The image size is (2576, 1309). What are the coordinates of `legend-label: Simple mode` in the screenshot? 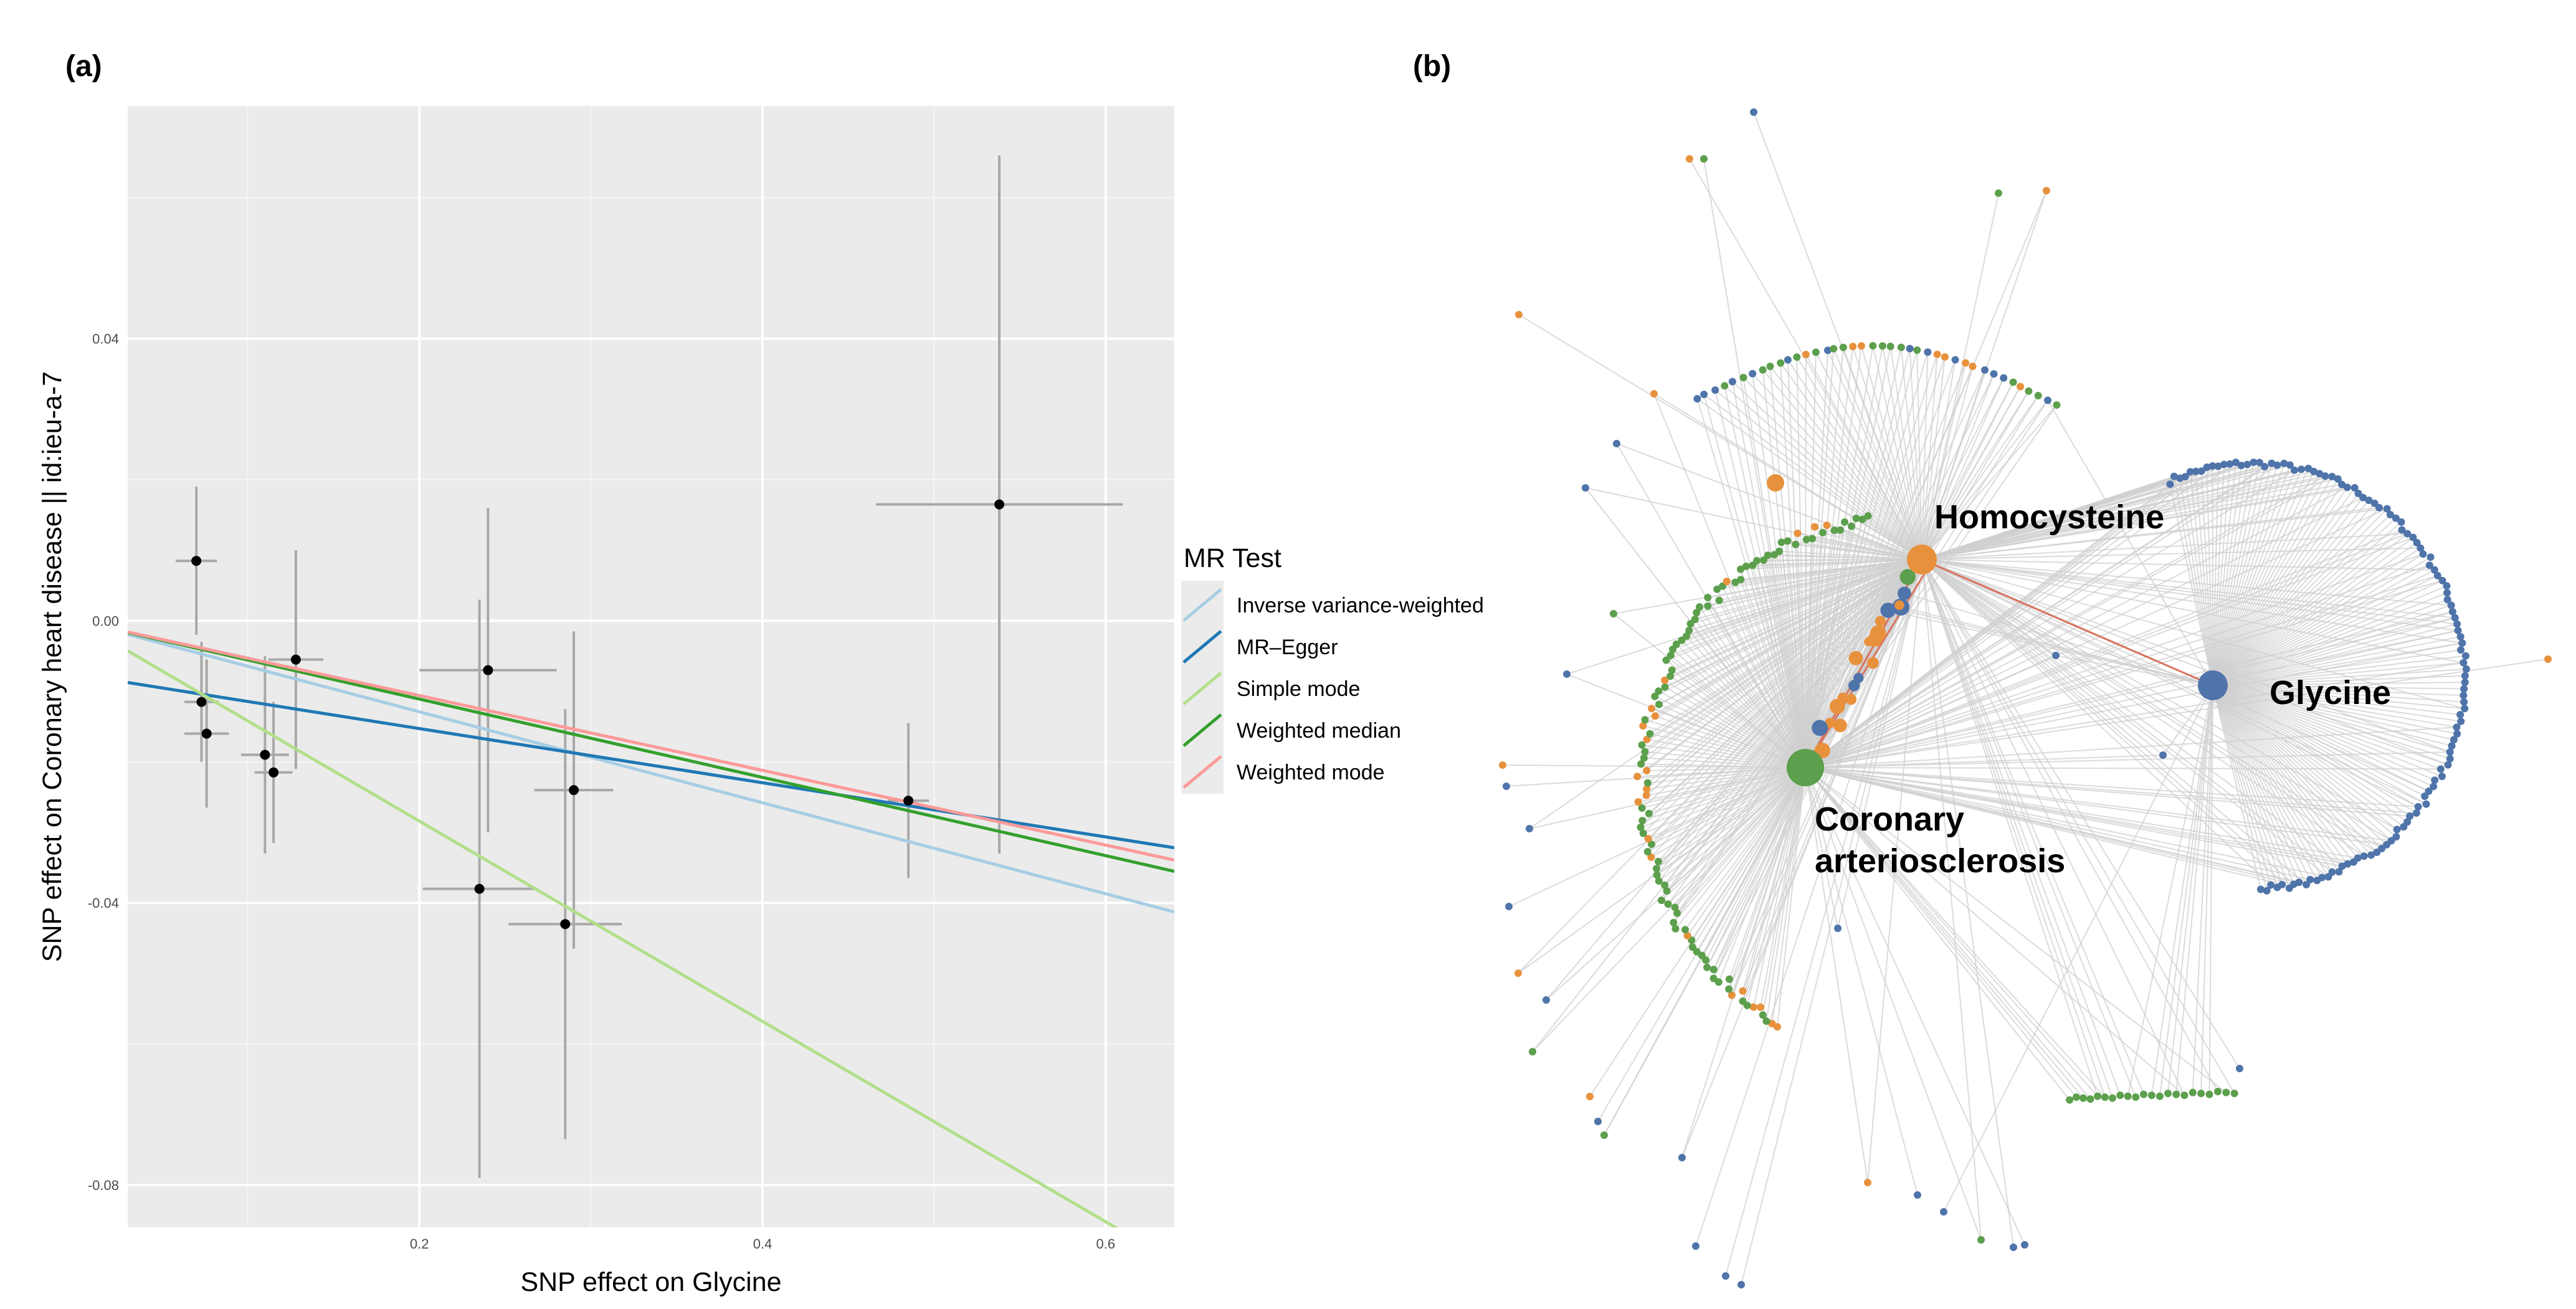 It's located at (1298, 689).